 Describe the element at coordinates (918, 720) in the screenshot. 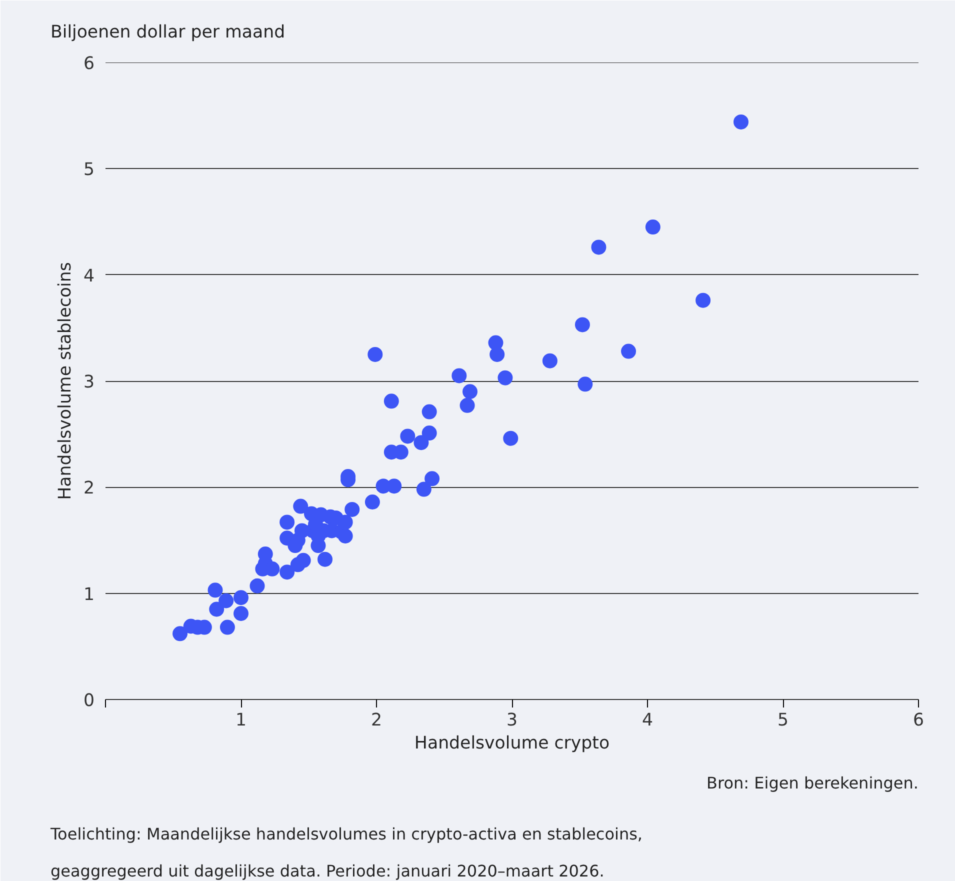

I see `x-tick-label: 6` at that location.